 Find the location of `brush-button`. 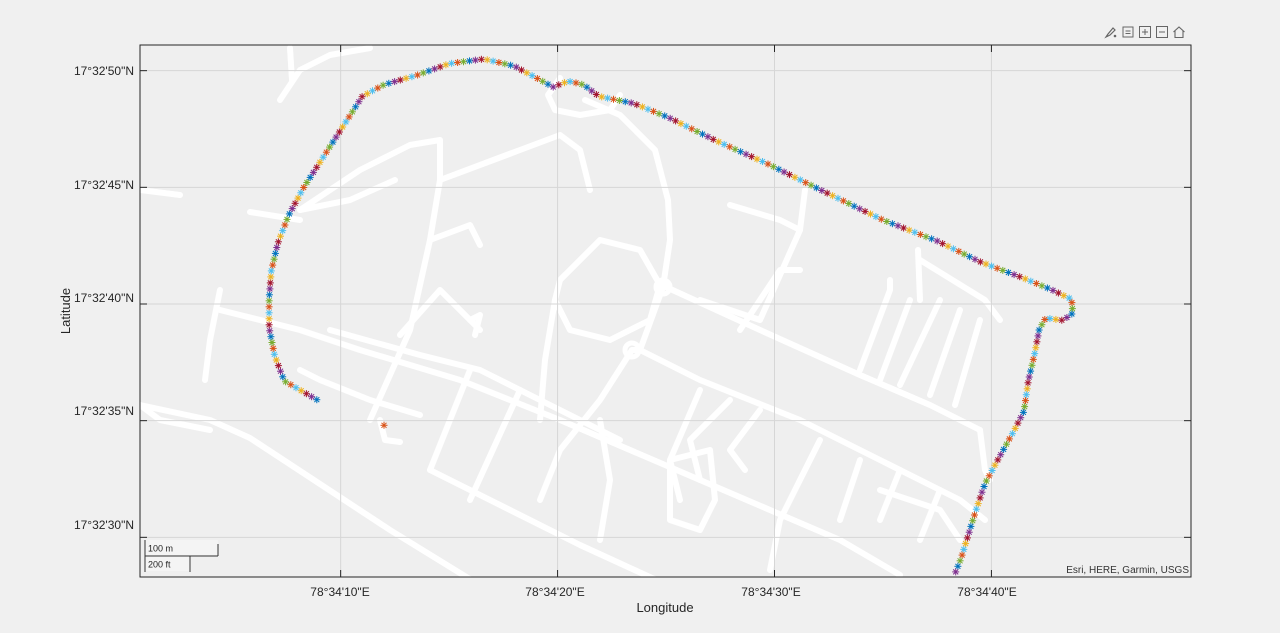

brush-button is located at coordinates (1111, 34).